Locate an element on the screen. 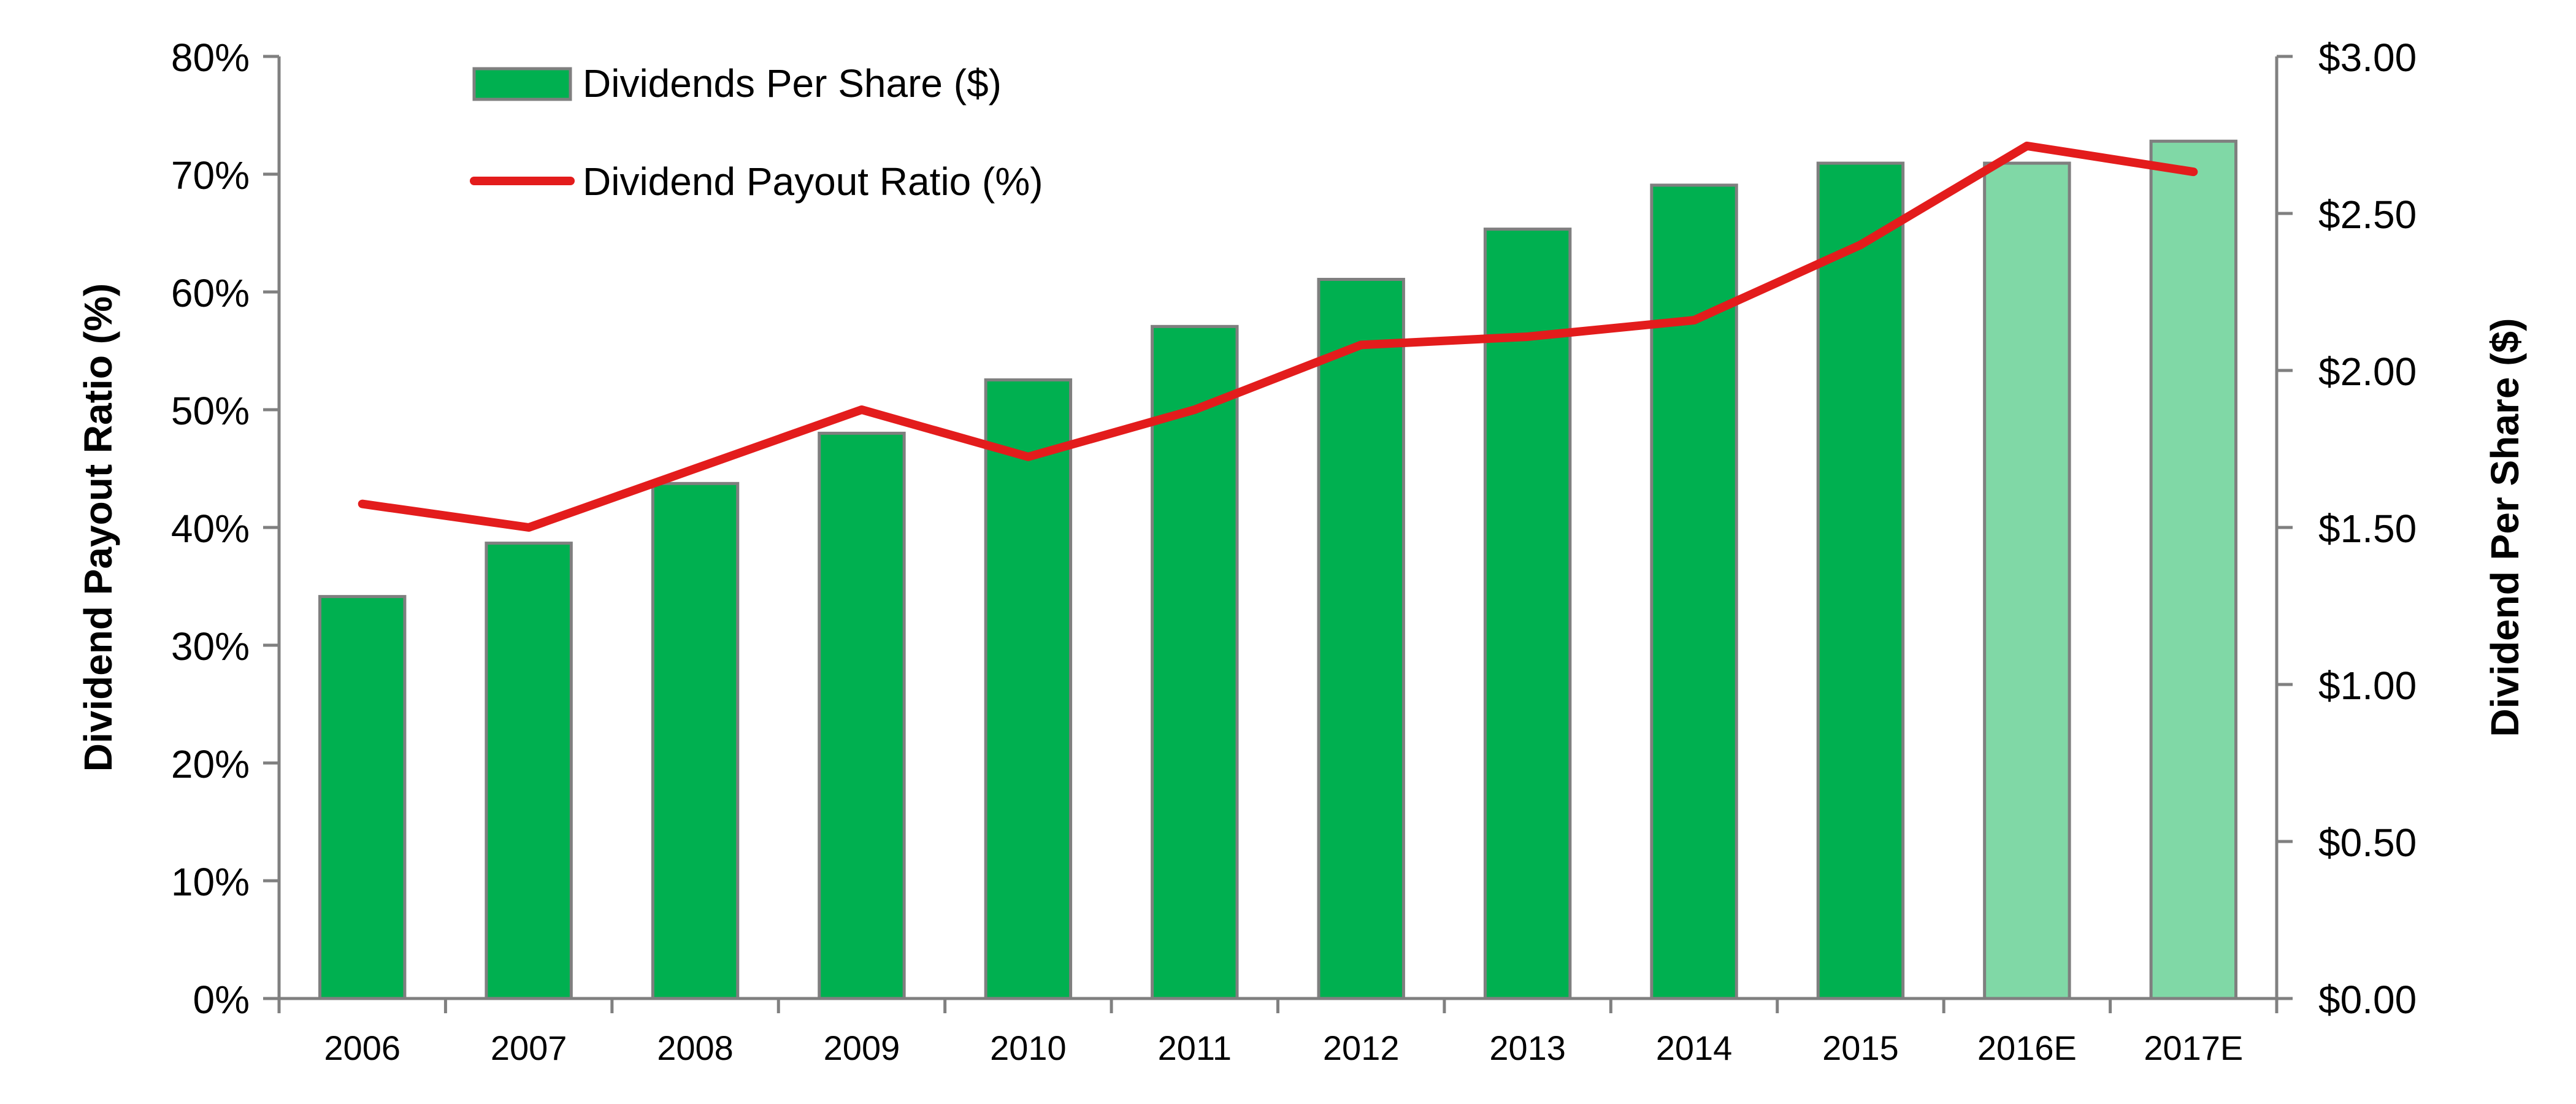  payout-ratio-point-2016e is located at coordinates (2027, 145).